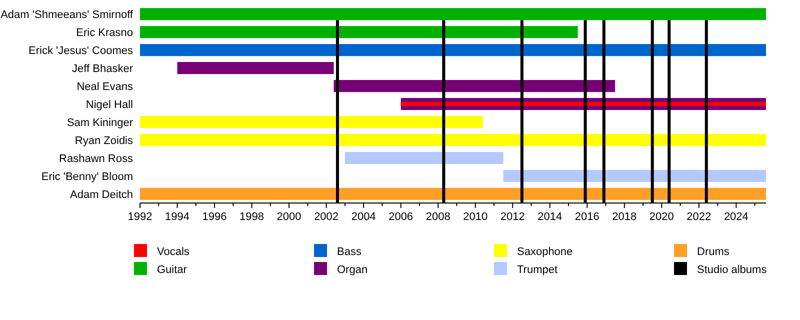 This screenshot has width=800, height=320. I want to click on x-tick-label: 2014, so click(550, 217).